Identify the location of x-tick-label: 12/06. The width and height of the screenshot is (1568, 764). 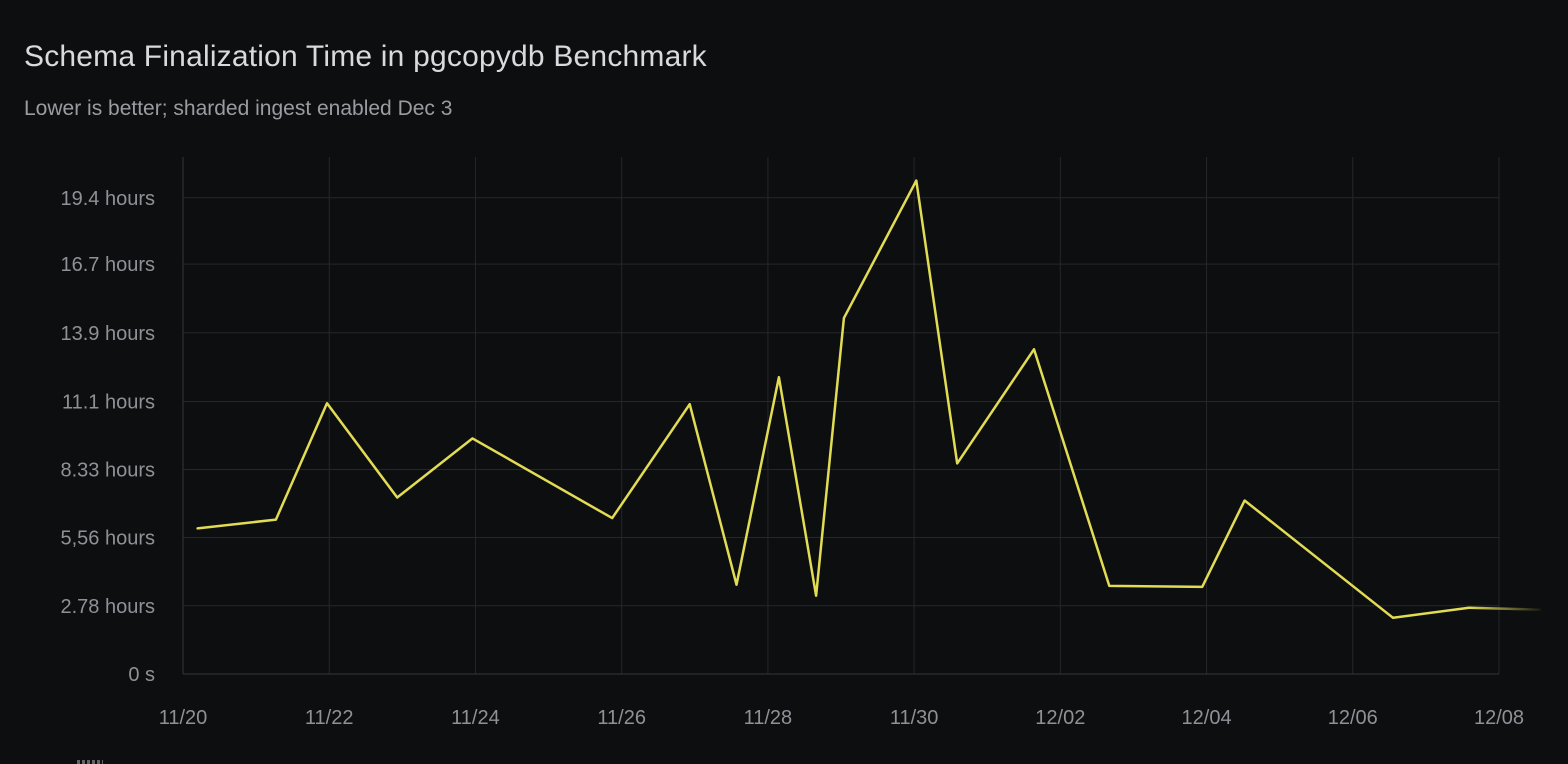
(1353, 718).